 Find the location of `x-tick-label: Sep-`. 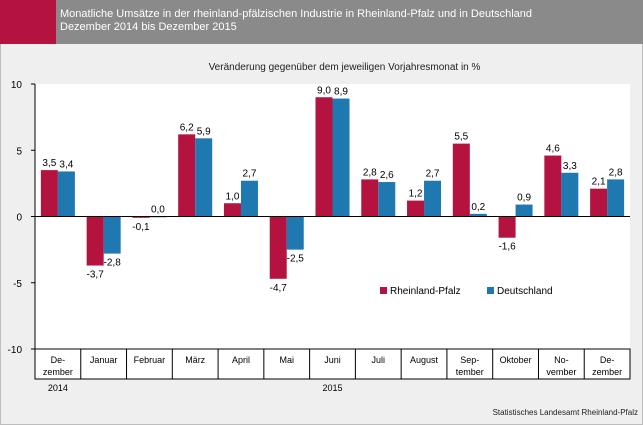

x-tick-label: Sep- is located at coordinates (469, 360).